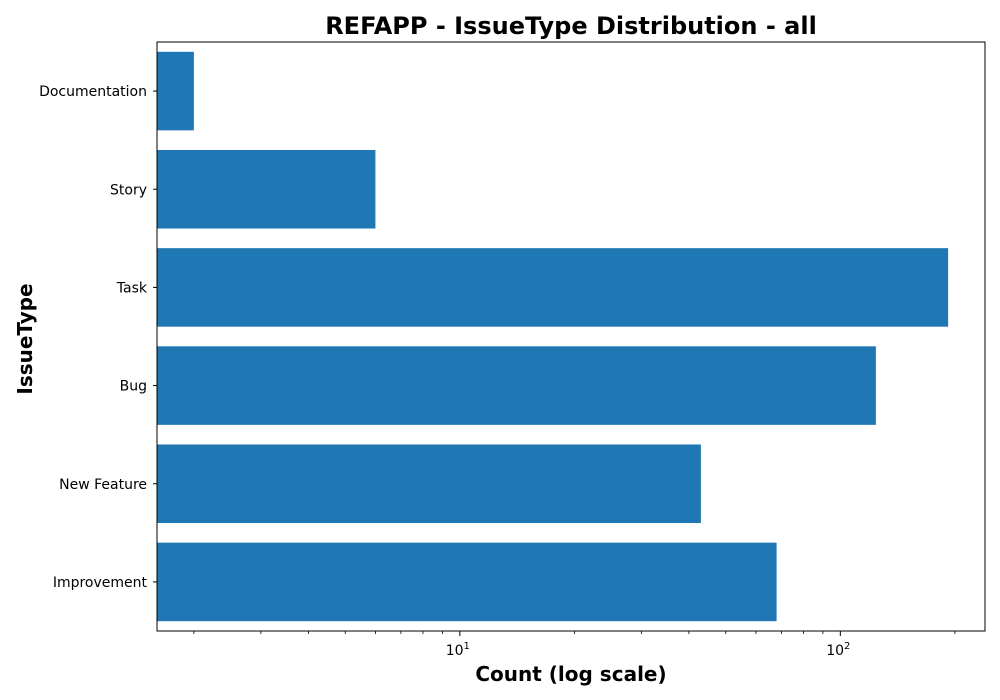 The image size is (1000, 700). Describe the element at coordinates (429, 484) in the screenshot. I see `bar-new-feature` at that location.